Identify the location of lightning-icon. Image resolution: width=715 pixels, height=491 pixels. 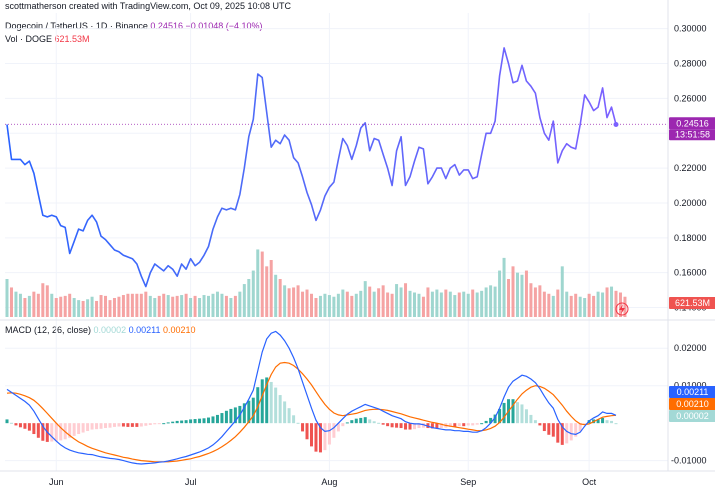
(622, 309).